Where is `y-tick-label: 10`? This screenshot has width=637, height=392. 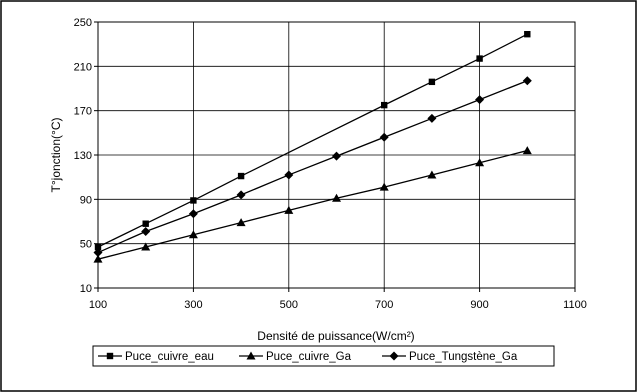 y-tick-label: 10 is located at coordinates (86, 289).